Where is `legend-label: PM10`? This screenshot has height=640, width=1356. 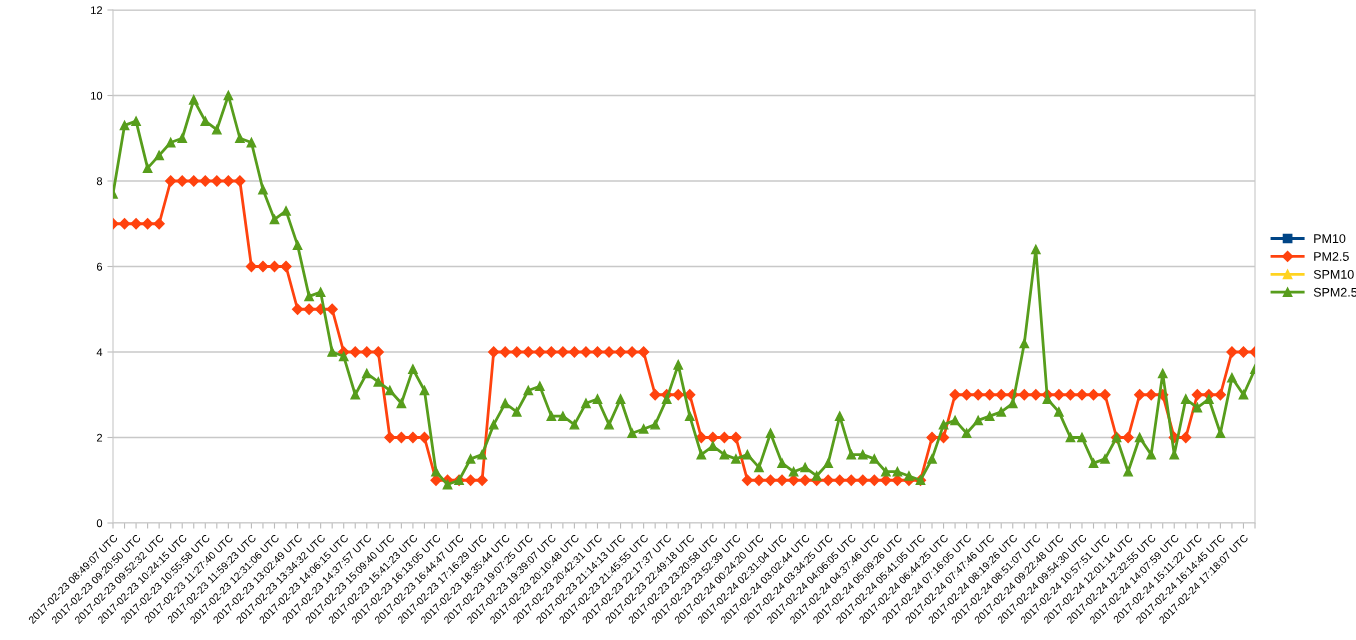 legend-label: PM10 is located at coordinates (1330, 238).